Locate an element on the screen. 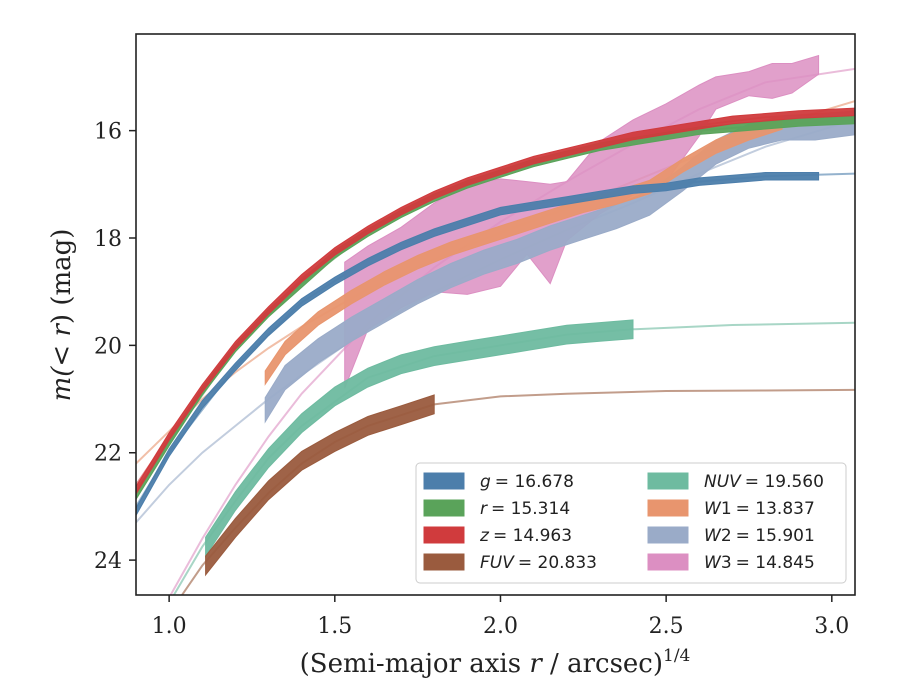 The height and width of the screenshot is (700, 900). x-tick-label: 2.0 is located at coordinates (500, 626).